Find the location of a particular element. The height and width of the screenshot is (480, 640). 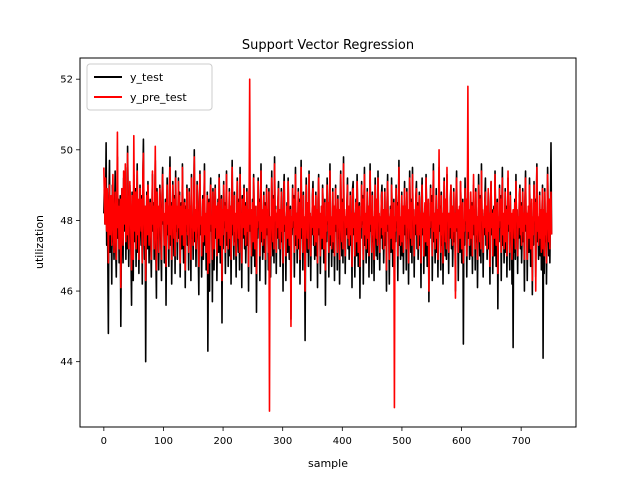

x-tick-label: 0 is located at coordinates (104, 441).